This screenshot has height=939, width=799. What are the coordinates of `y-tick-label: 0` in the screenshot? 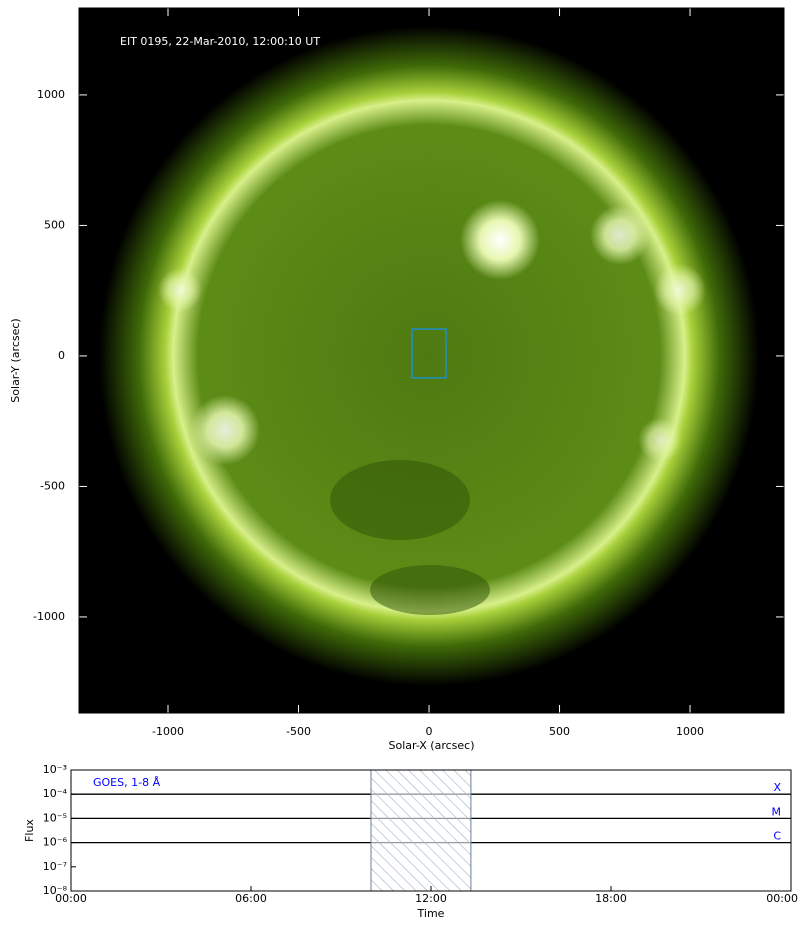 It's located at (61, 355).